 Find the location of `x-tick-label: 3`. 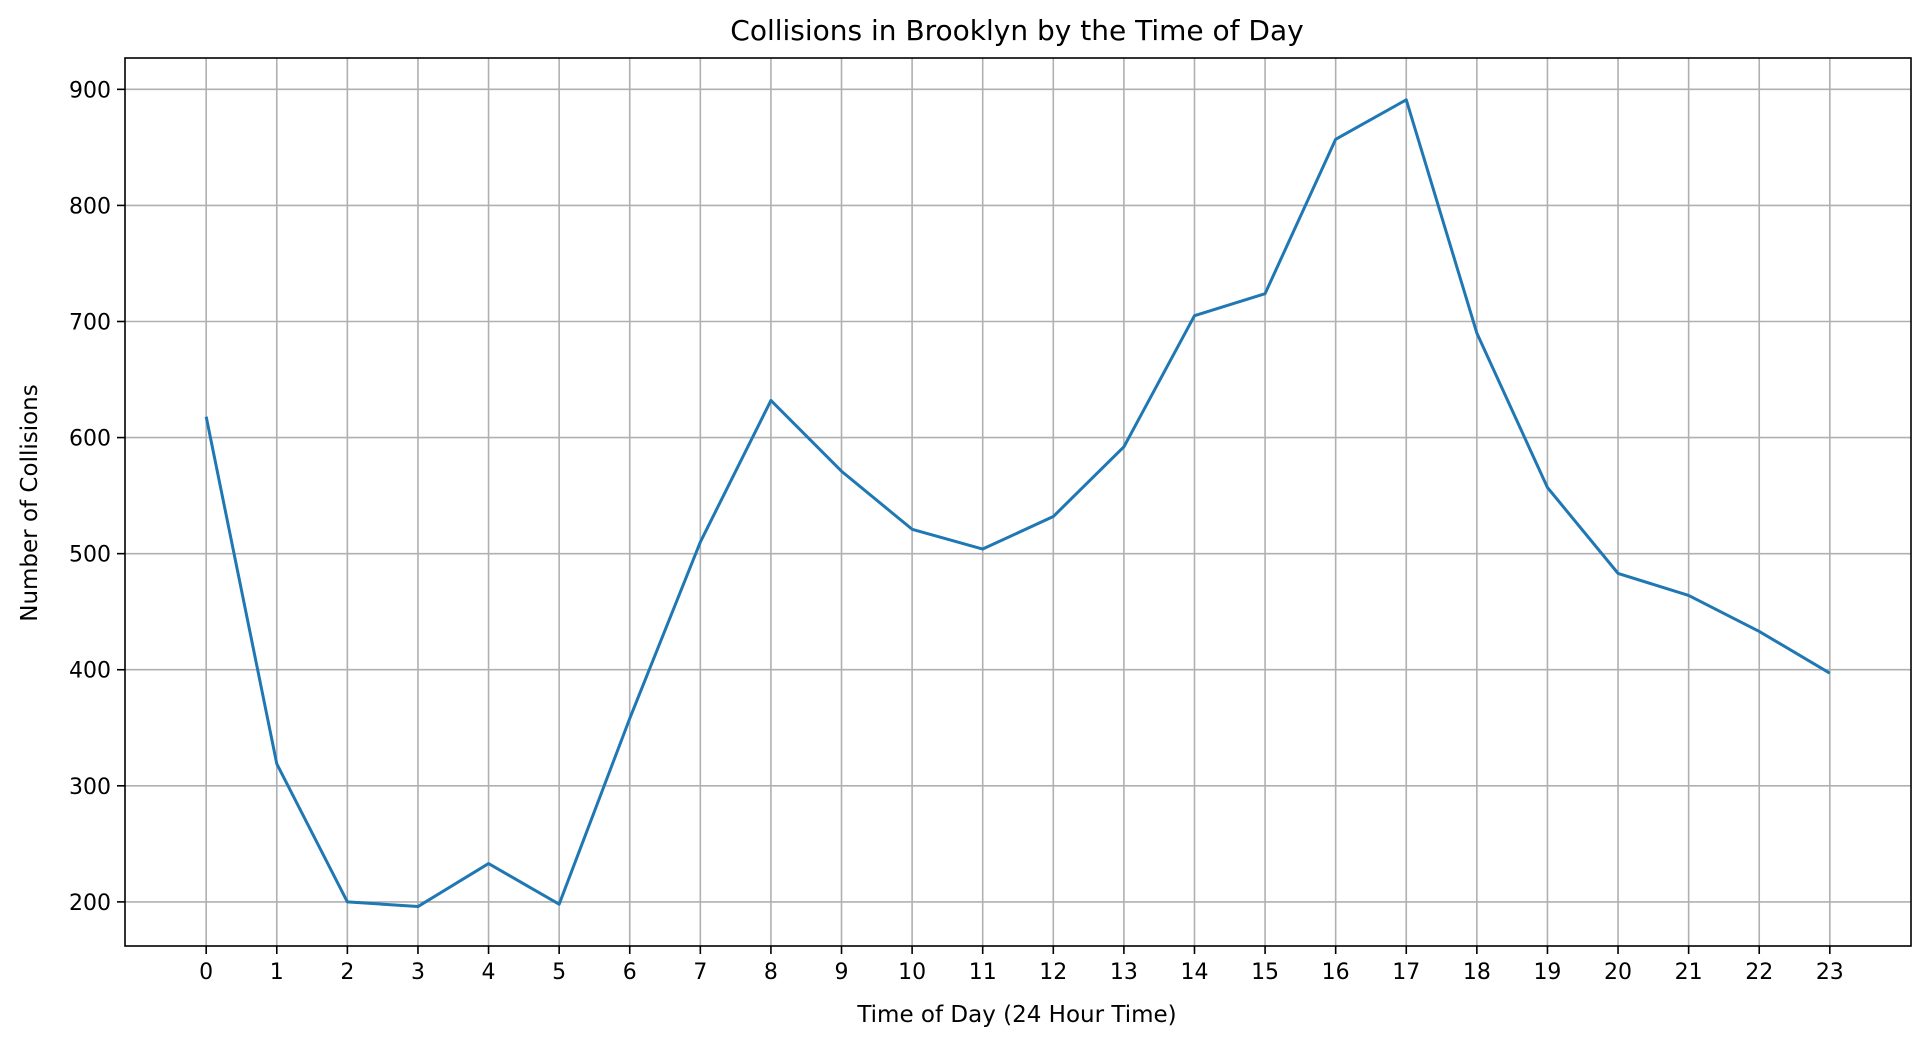

x-tick-label: 3 is located at coordinates (418, 972).